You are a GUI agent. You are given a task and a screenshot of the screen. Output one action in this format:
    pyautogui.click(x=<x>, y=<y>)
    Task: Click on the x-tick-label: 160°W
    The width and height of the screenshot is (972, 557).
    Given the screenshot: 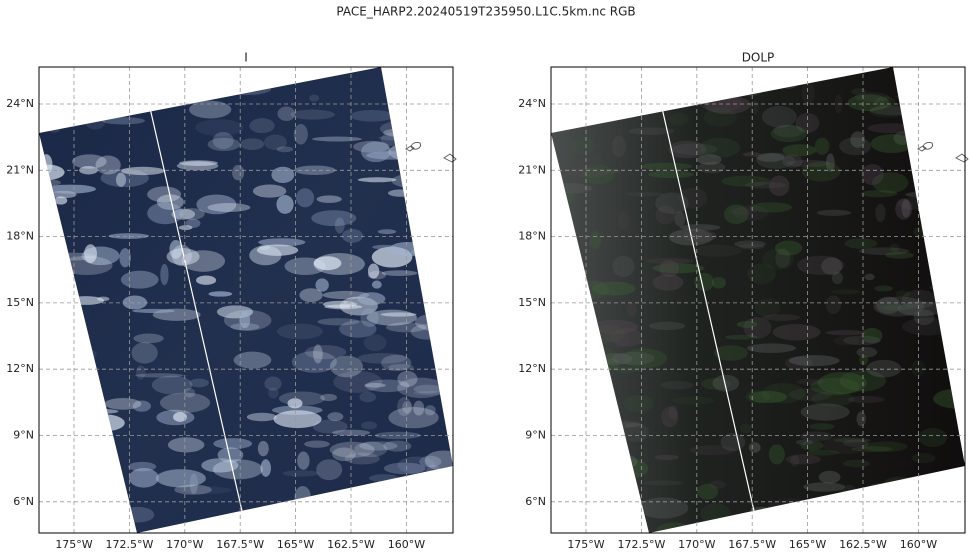 What is the action you would take?
    pyautogui.click(x=406, y=544)
    